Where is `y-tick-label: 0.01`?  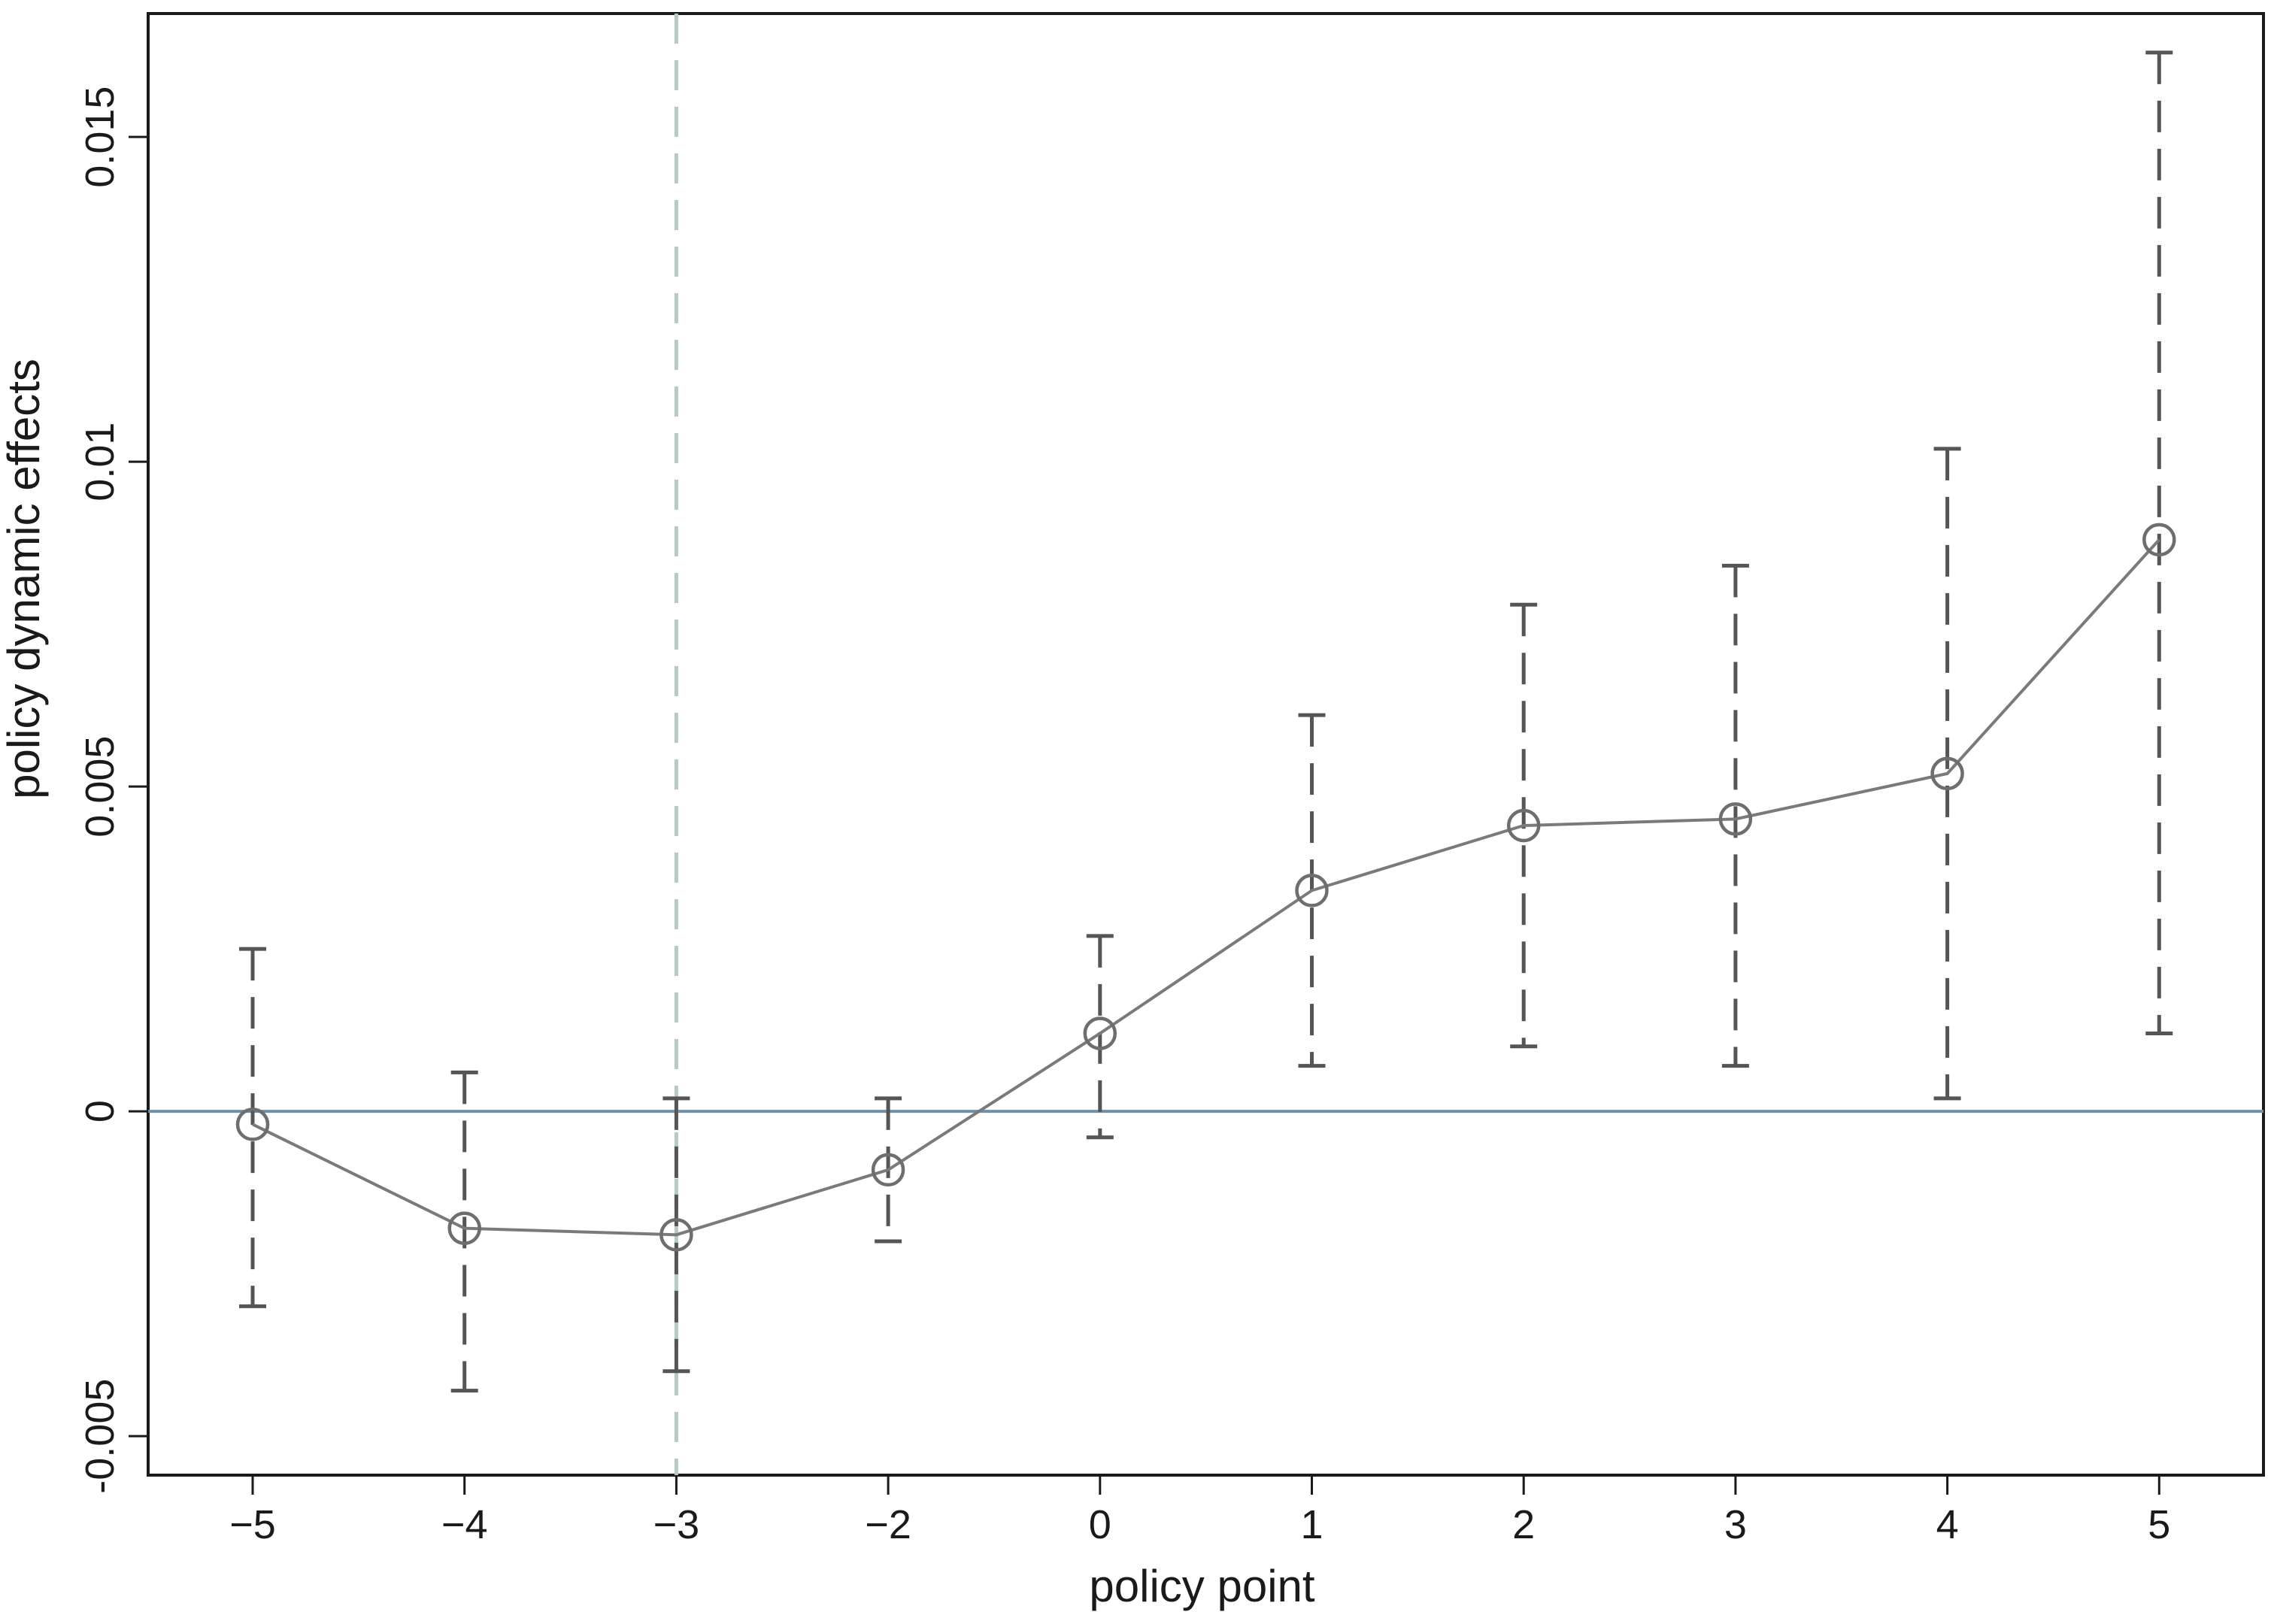
y-tick-label: 0.01 is located at coordinates (100, 462).